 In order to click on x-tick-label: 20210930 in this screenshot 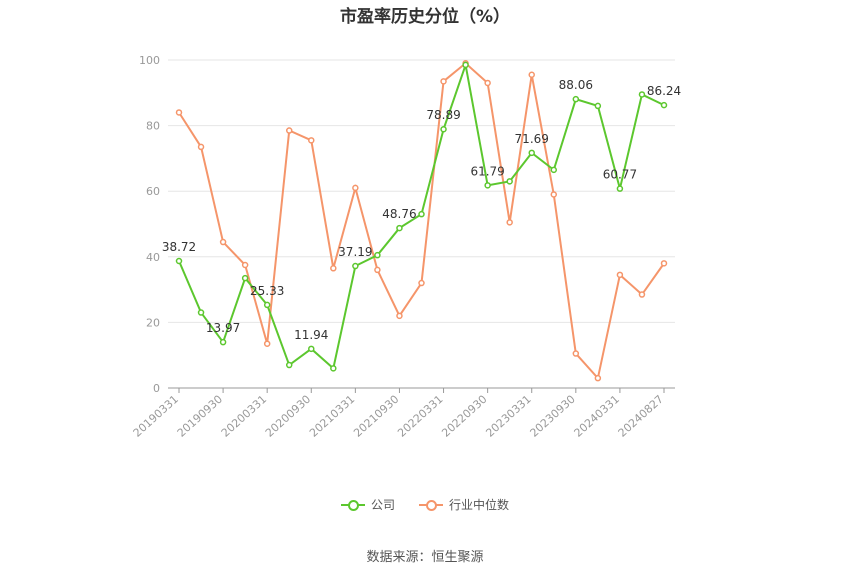, I will do `click(376, 416)`.